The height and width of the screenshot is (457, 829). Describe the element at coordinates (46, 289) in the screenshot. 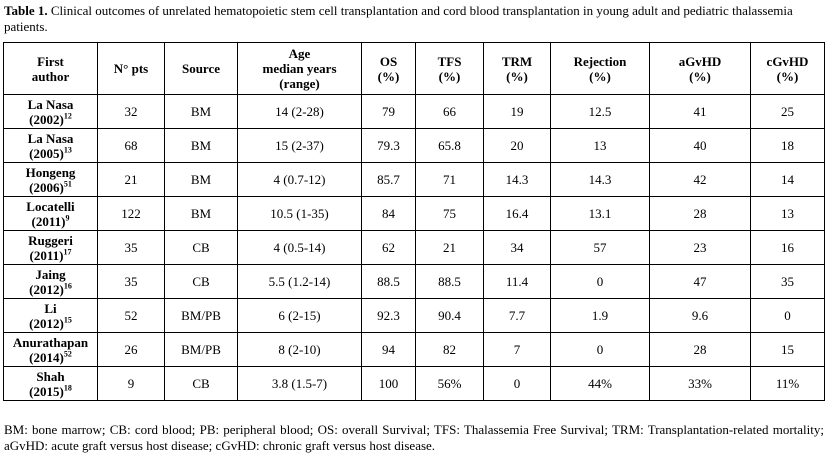

I see `author-year: (2012)` at that location.